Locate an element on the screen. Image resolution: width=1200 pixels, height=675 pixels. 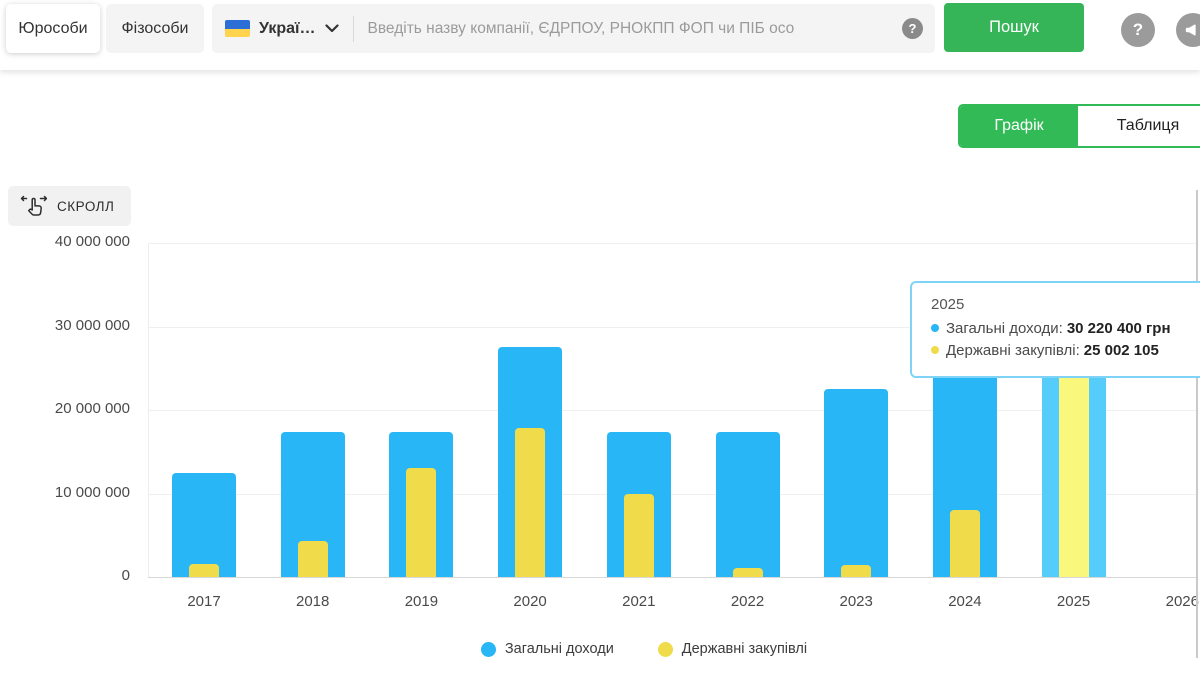
bar-2020-gov-procurement is located at coordinates (530, 502).